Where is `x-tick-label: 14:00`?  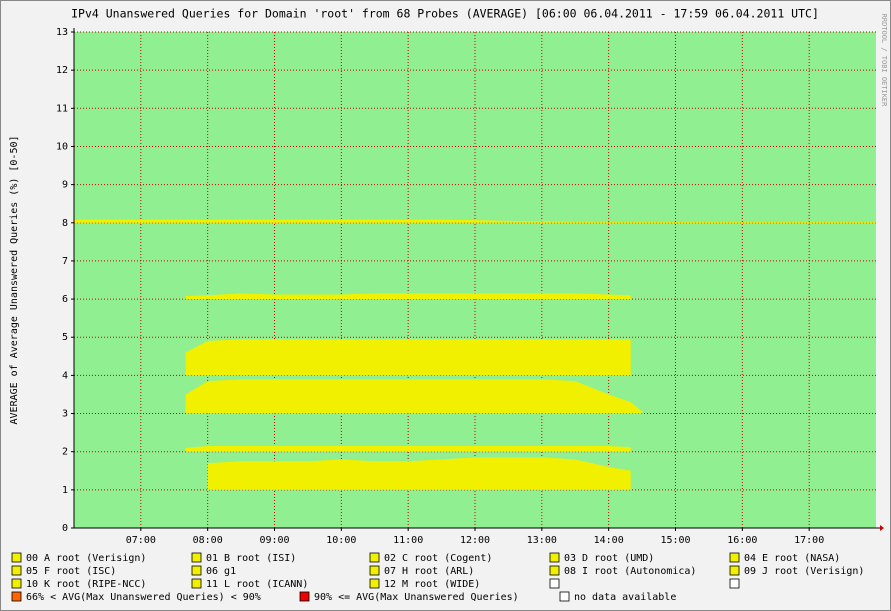 x-tick-label: 14:00 is located at coordinates (609, 540).